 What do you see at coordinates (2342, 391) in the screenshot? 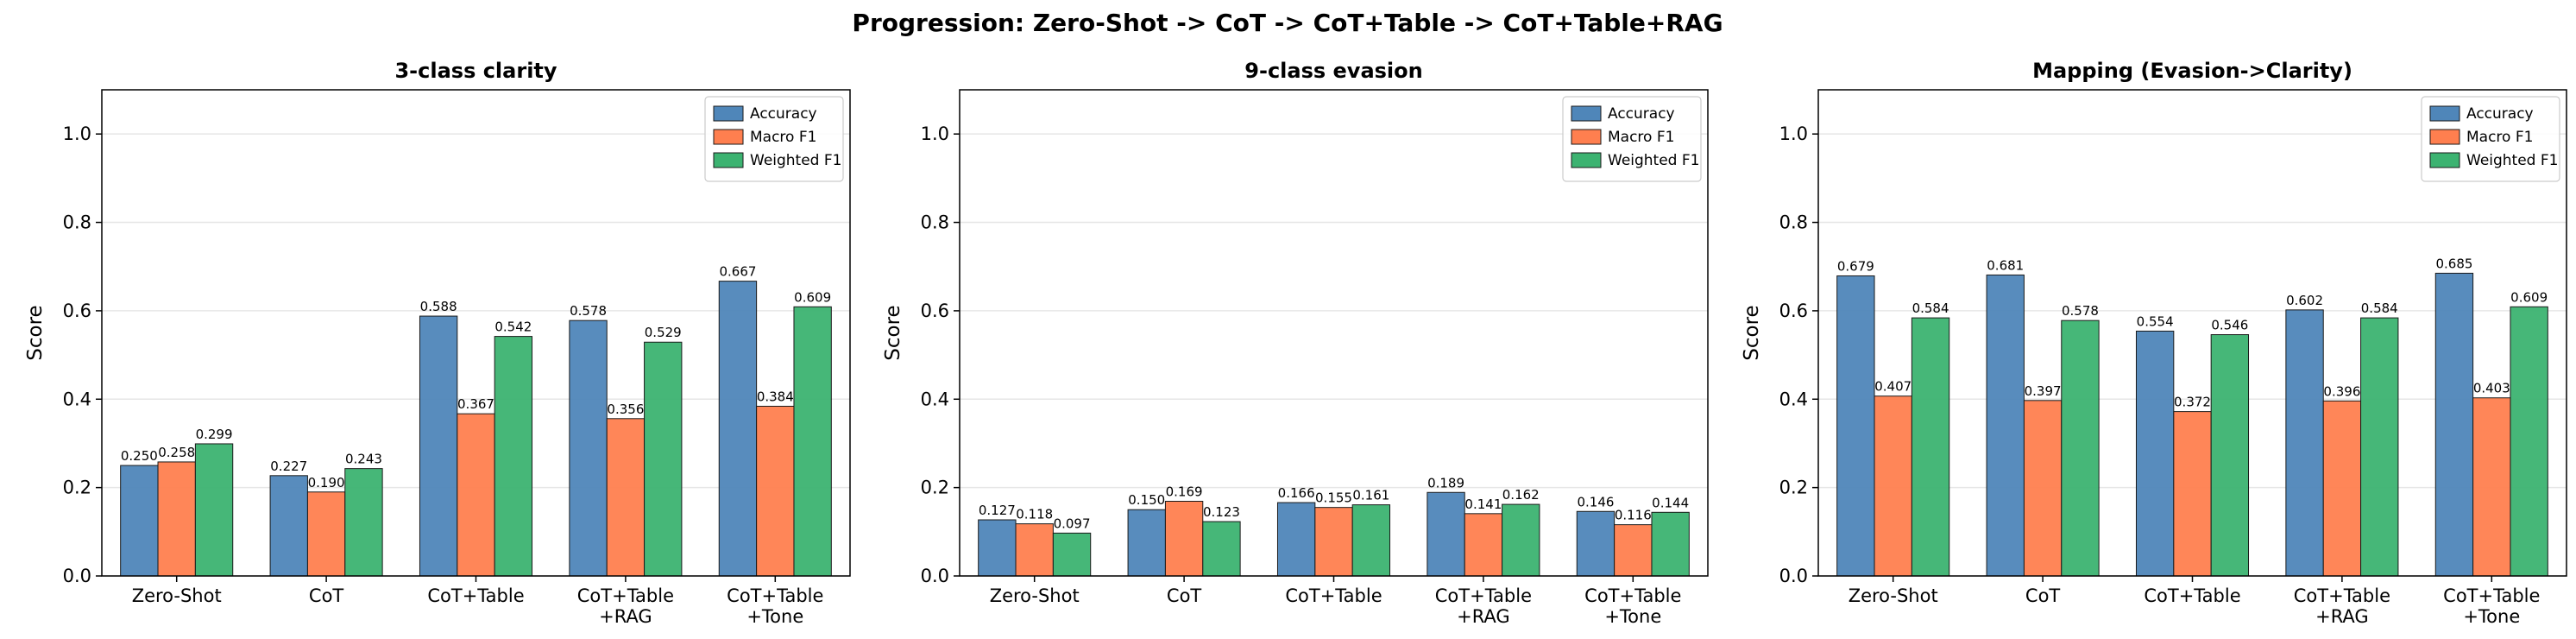
I see `data-label-macro-f1-3: 0.396` at bounding box center [2342, 391].